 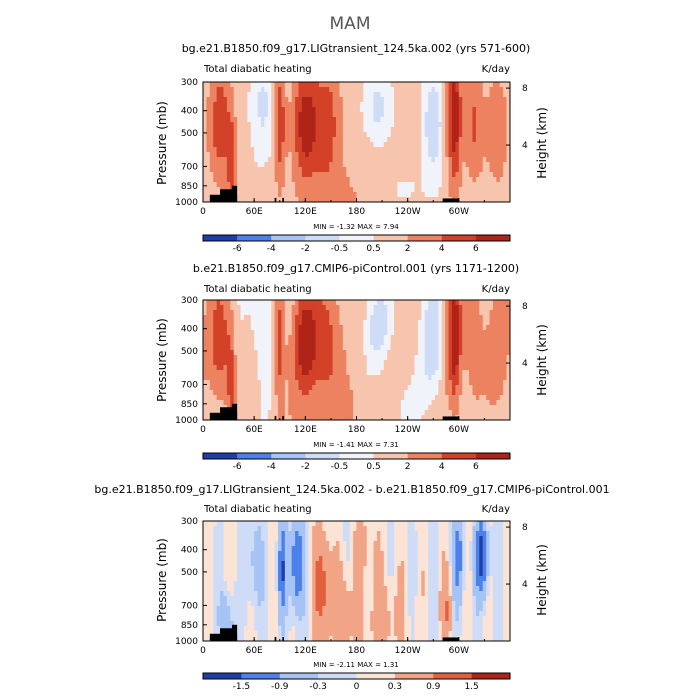 What do you see at coordinates (237, 249) in the screenshot?
I see `colorbar-label: -6` at bounding box center [237, 249].